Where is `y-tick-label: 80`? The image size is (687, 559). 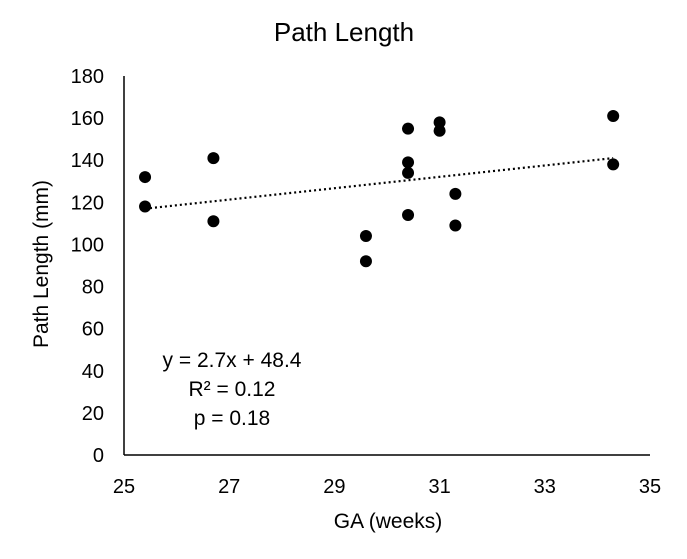 y-tick-label: 80 is located at coordinates (93, 288).